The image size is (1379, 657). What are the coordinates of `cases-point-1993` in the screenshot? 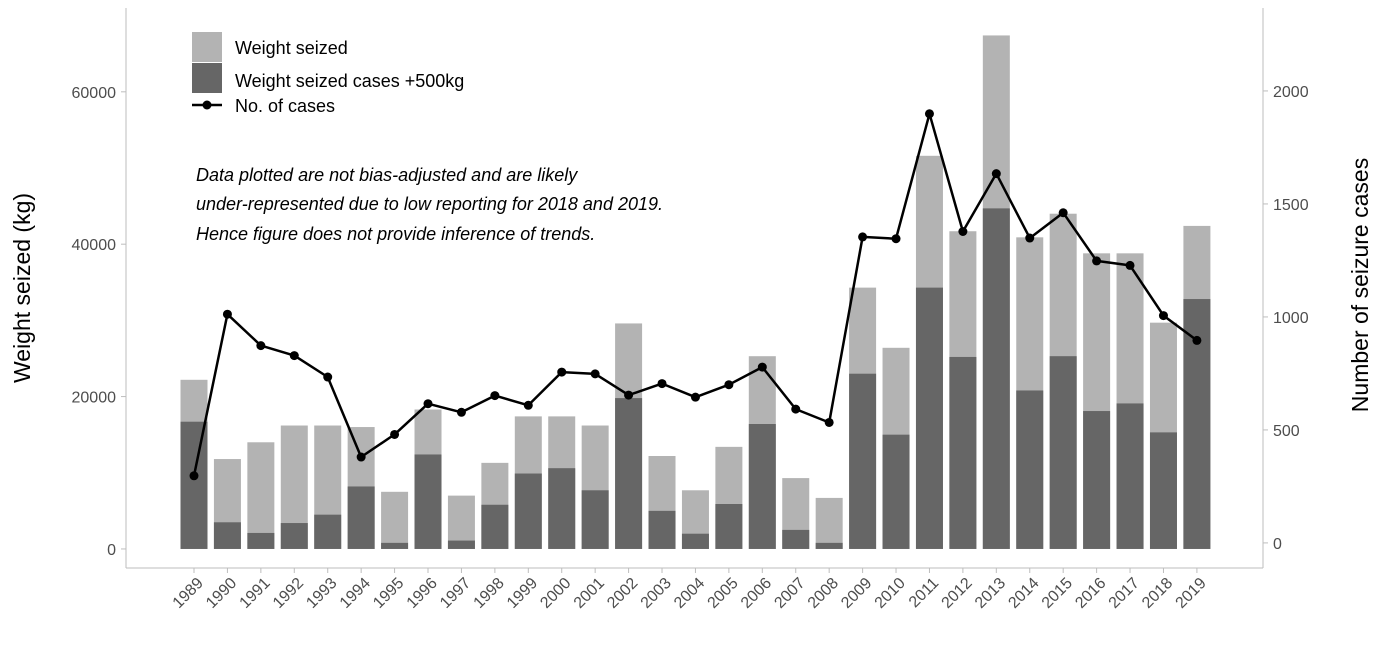 It's located at (328, 377).